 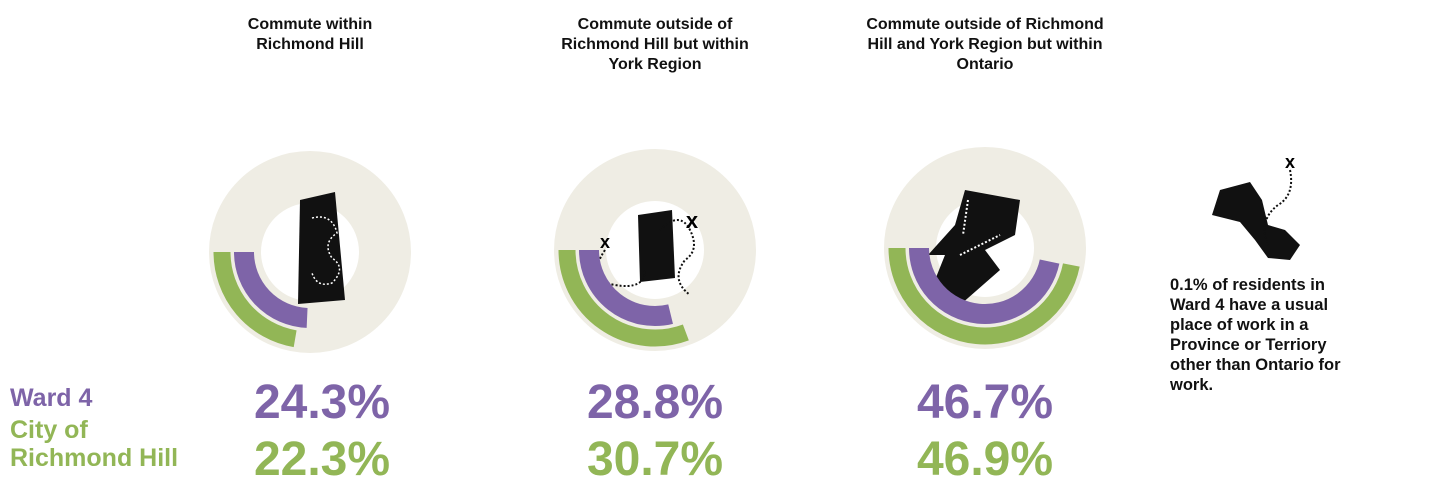 What do you see at coordinates (322, 402) in the screenshot?
I see `value-label: 24.3%` at bounding box center [322, 402].